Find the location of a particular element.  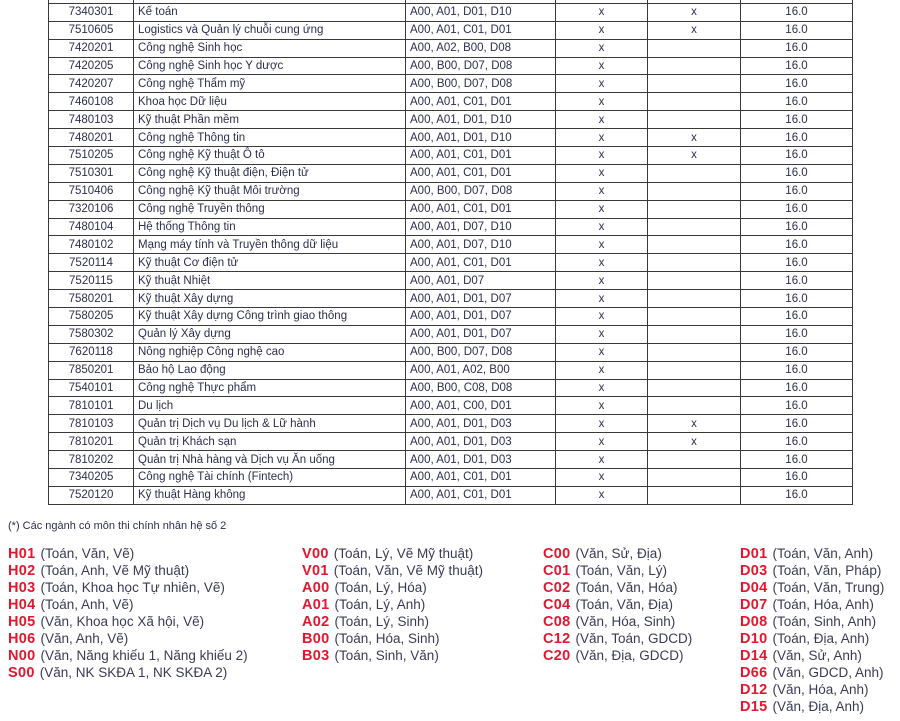

major-code-cell: 7480102 is located at coordinates (91, 245).